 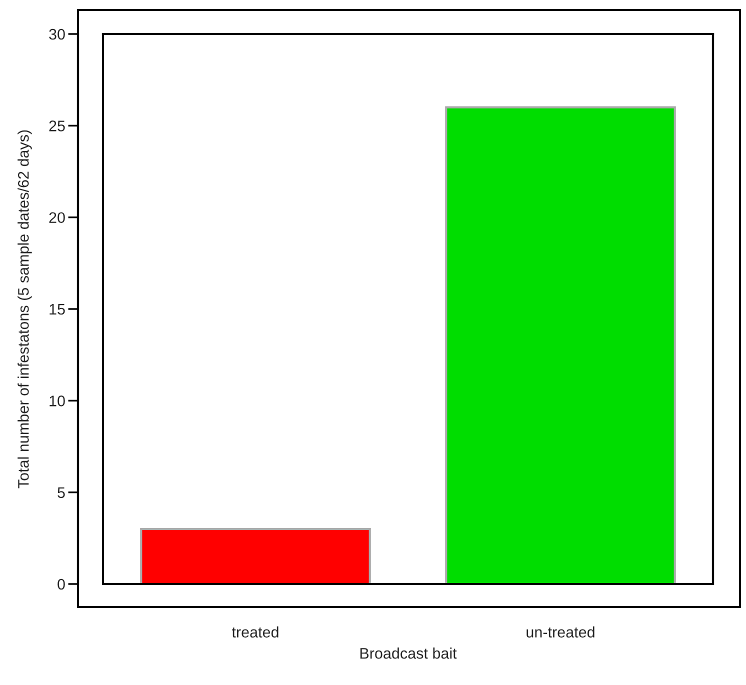 What do you see at coordinates (57, 218) in the screenshot?
I see `y-tick-label: 20` at bounding box center [57, 218].